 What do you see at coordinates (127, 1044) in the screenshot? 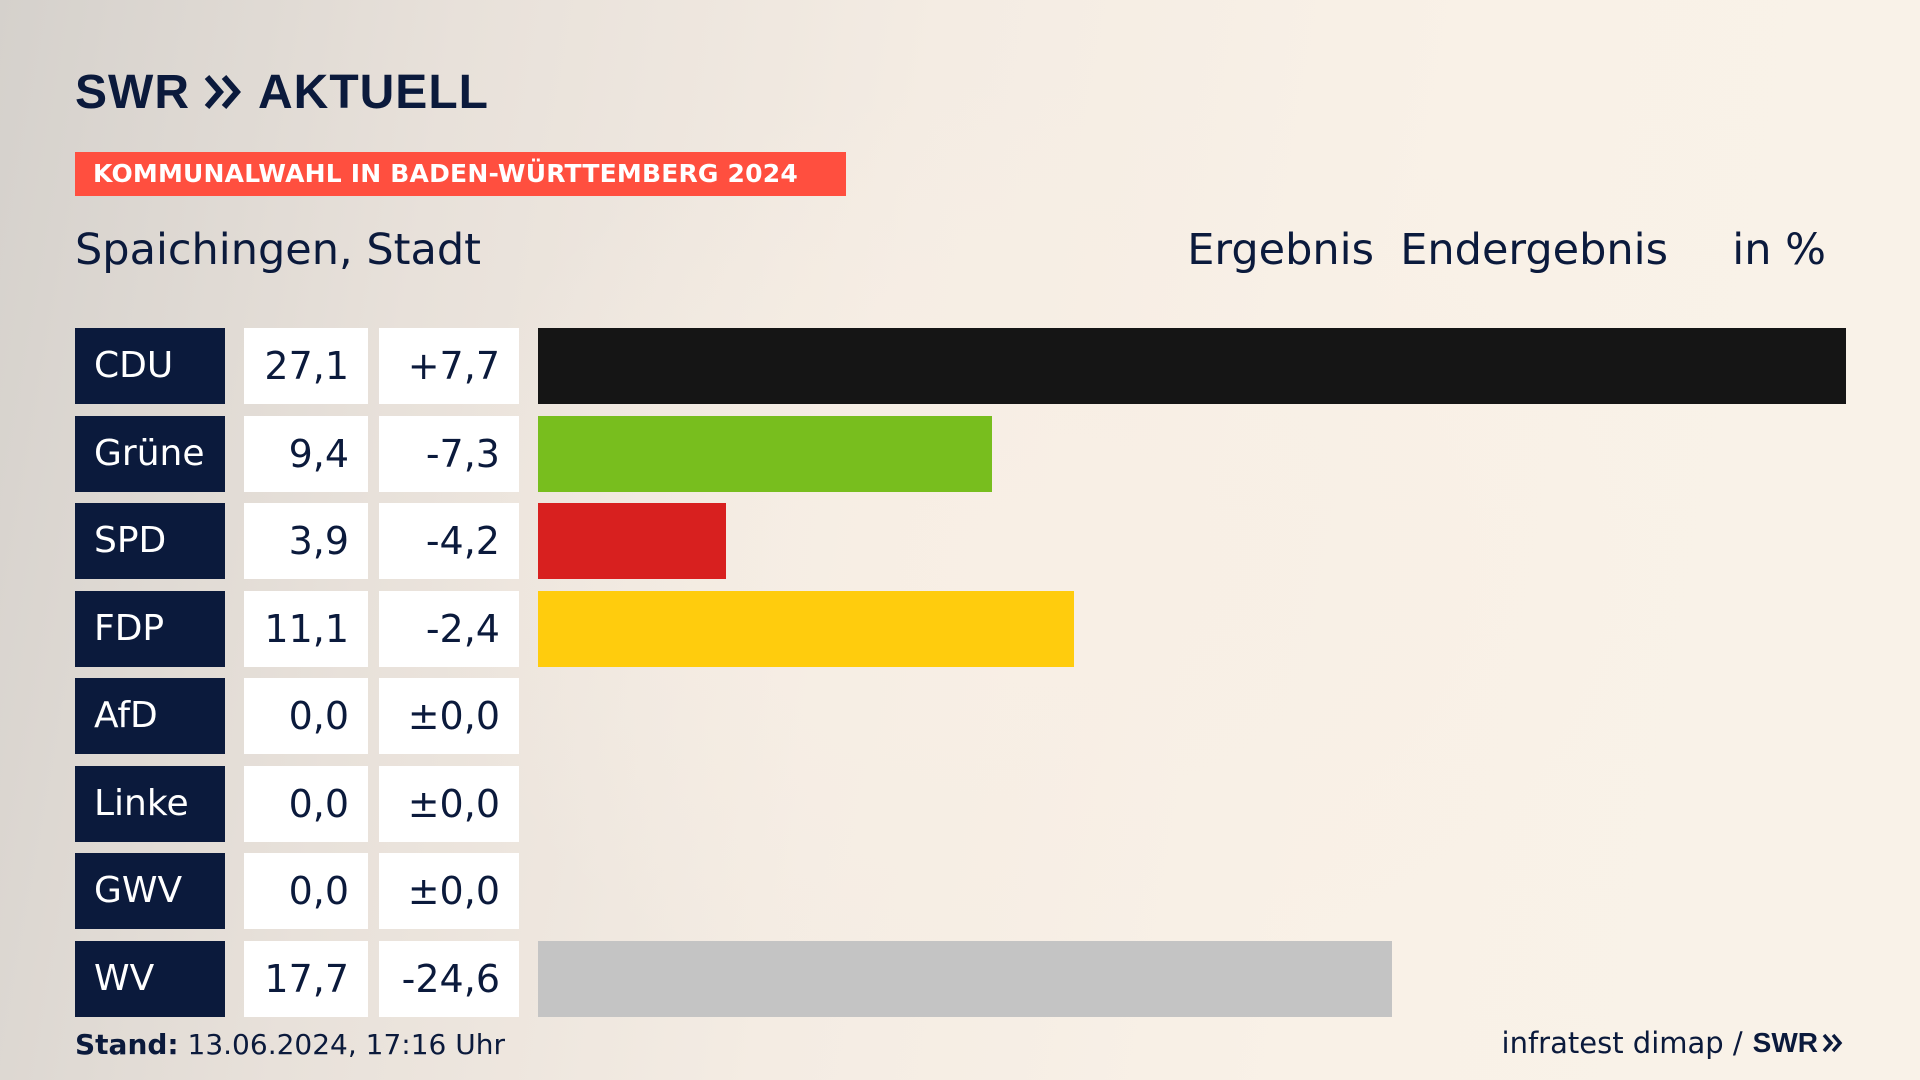
I see `stand-label: Stand:` at bounding box center [127, 1044].